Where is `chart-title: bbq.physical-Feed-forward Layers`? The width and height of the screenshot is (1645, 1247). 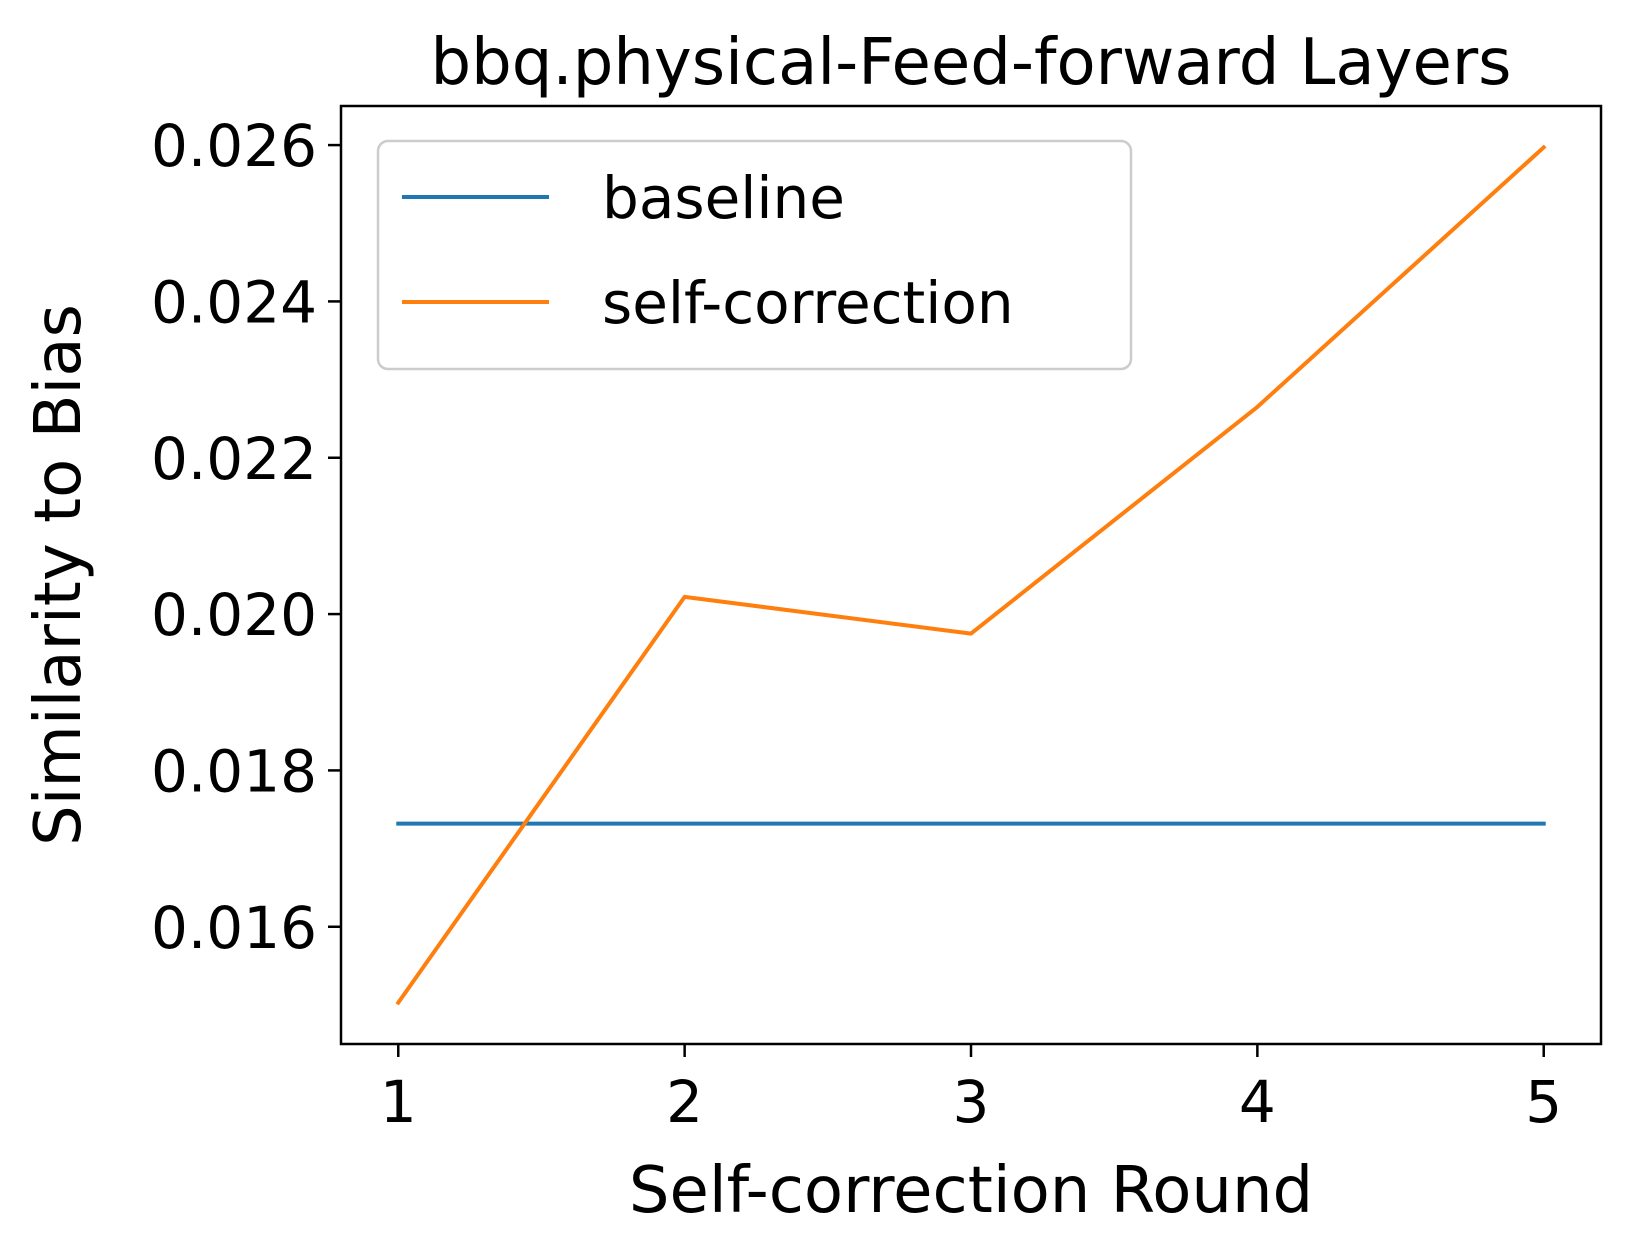 chart-title: bbq.physical-Feed-forward Layers is located at coordinates (971, 63).